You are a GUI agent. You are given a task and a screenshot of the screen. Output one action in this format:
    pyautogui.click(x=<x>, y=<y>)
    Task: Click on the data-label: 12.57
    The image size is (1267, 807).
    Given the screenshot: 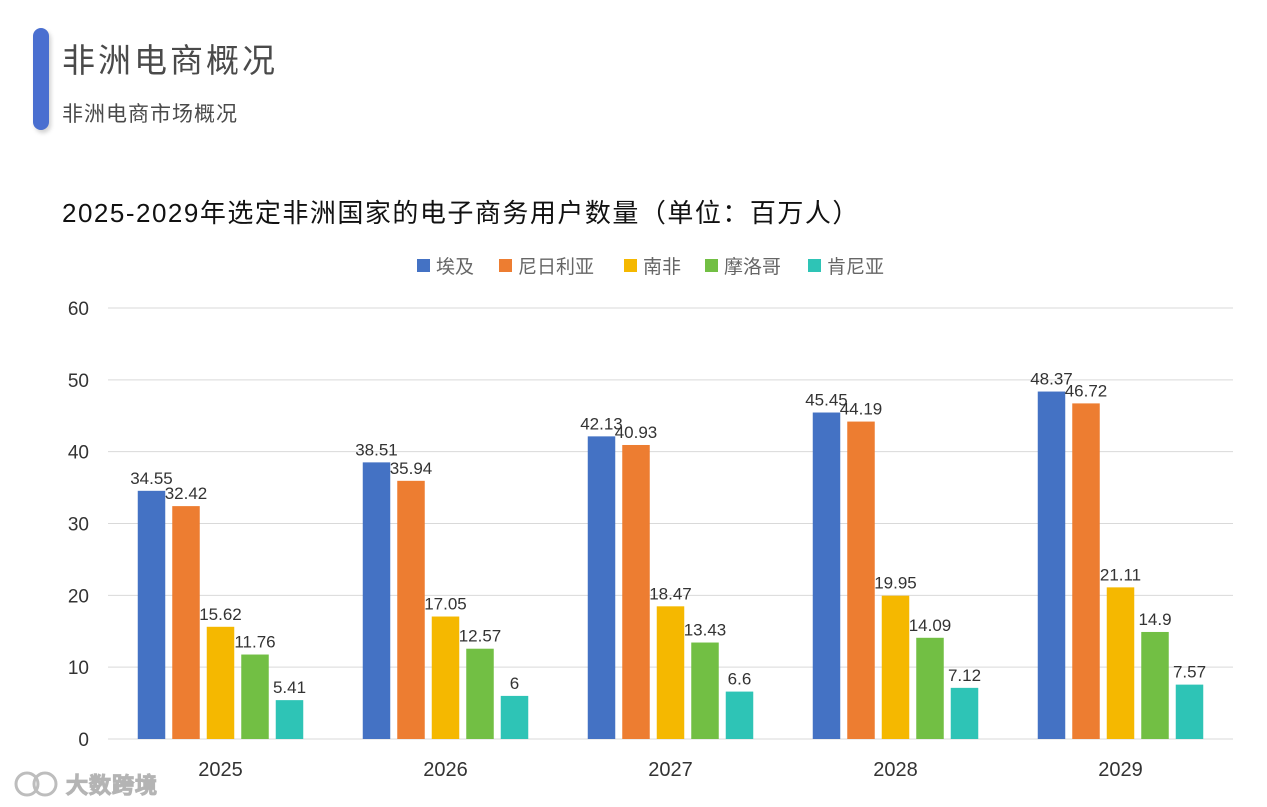 What is the action you would take?
    pyautogui.click(x=480, y=636)
    